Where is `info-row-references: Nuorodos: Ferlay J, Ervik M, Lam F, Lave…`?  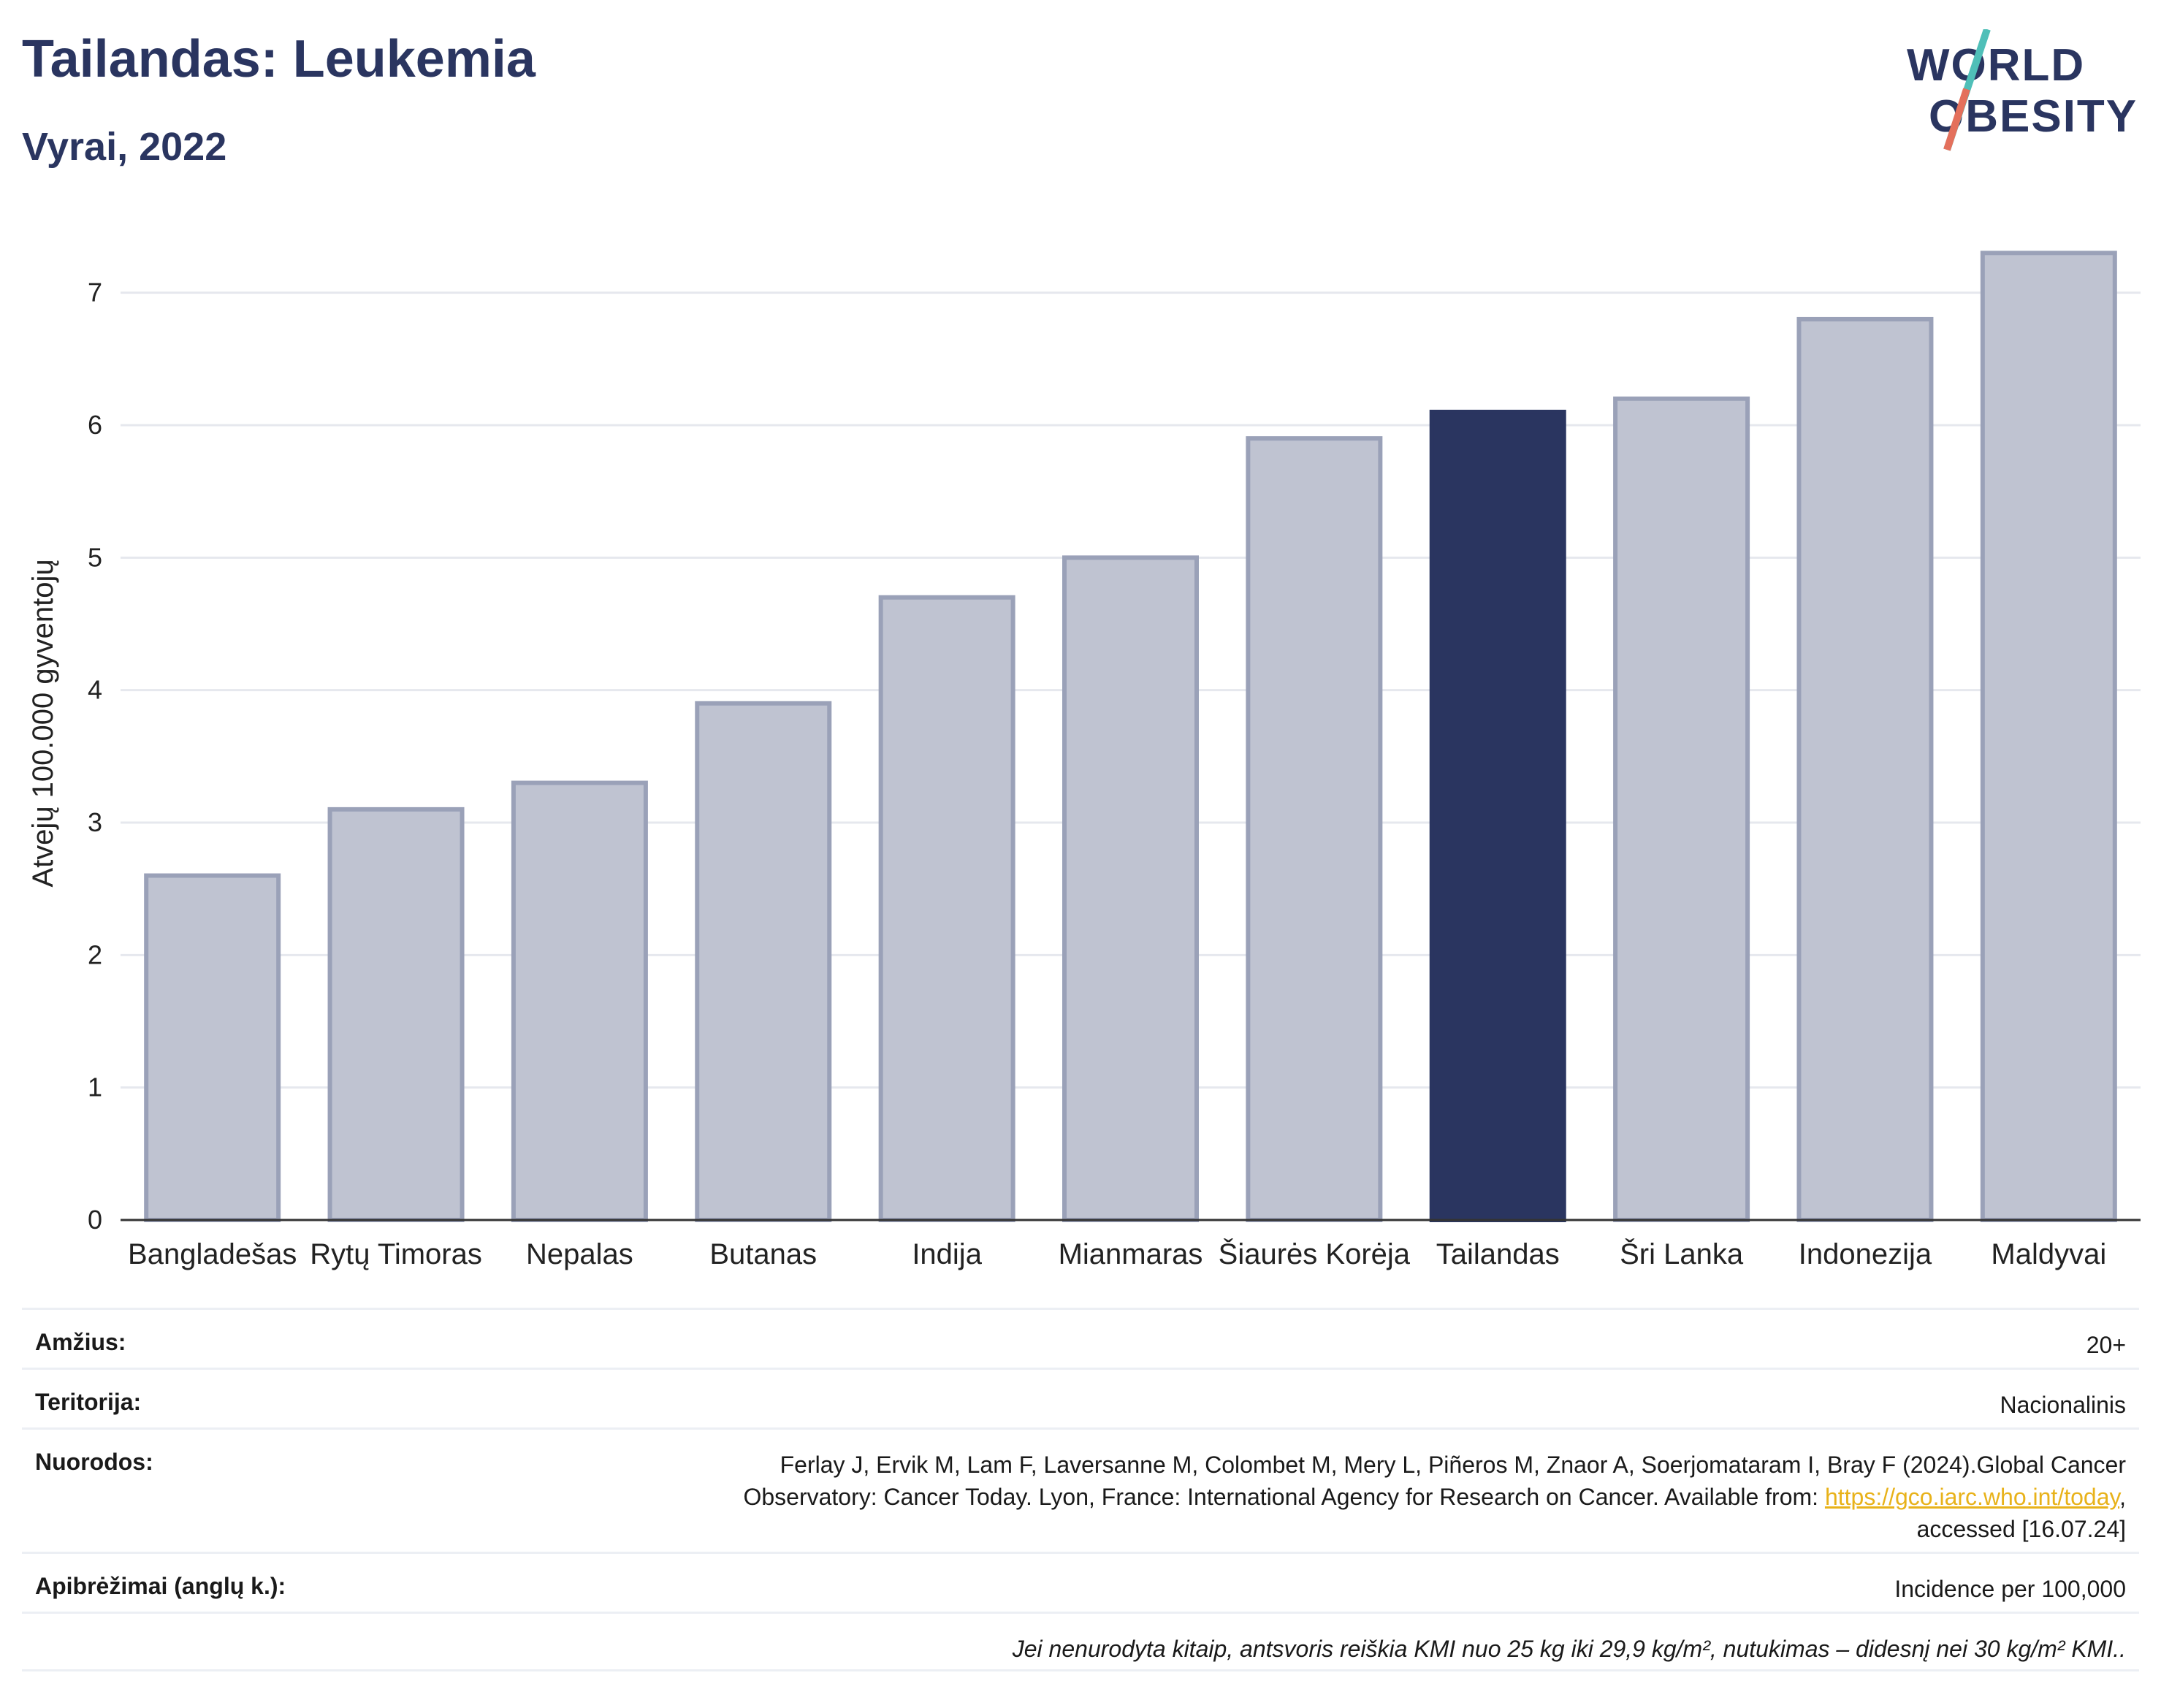
info-row-references: Nuorodos: Ferlay J, Ervik M, Lam F, Lave… is located at coordinates (1080, 1490).